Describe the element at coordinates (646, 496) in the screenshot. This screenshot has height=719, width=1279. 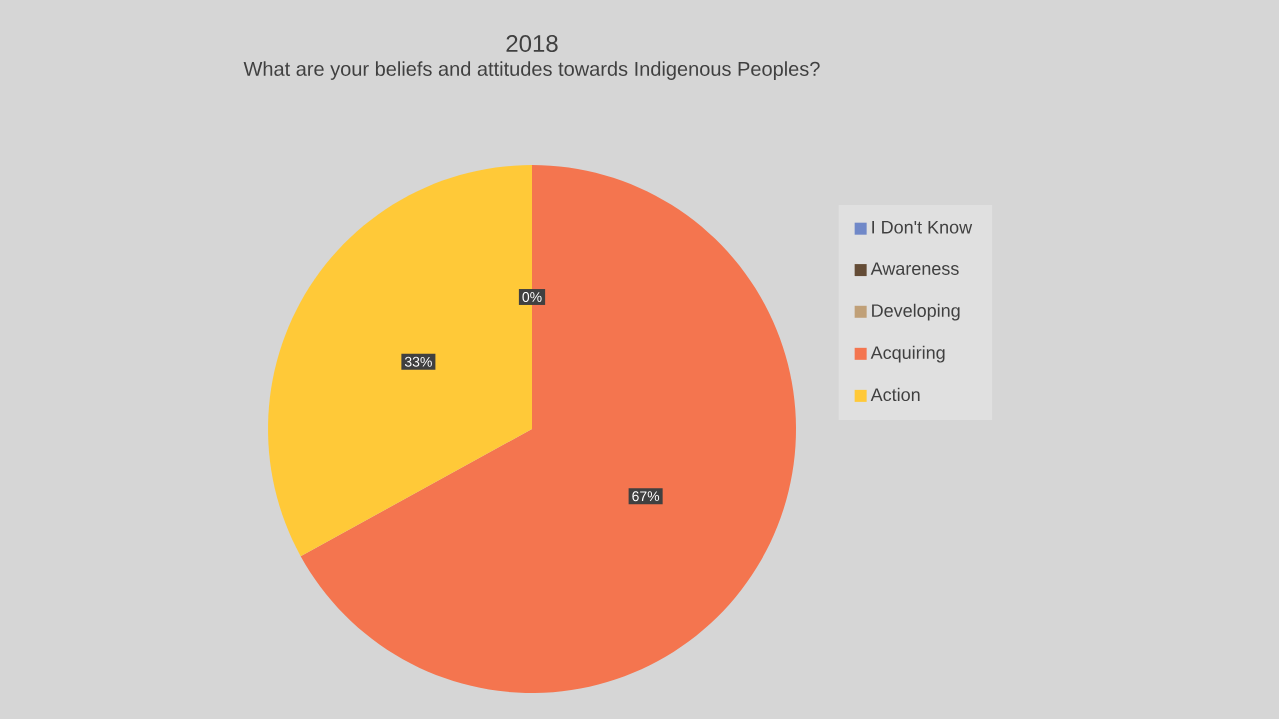
I see `data-label: 67%` at that location.